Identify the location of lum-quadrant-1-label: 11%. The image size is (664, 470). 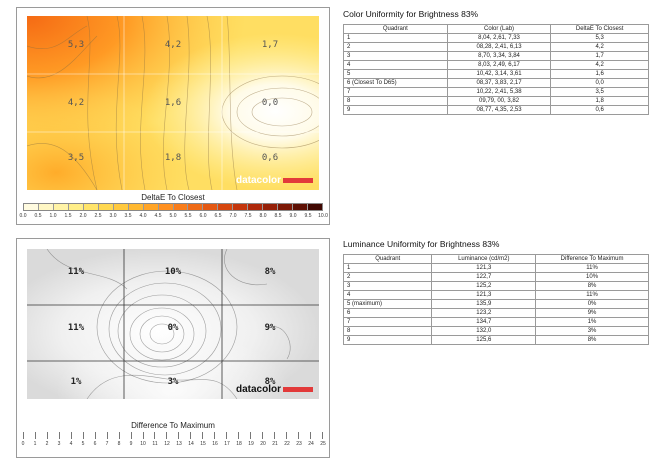
(76, 272).